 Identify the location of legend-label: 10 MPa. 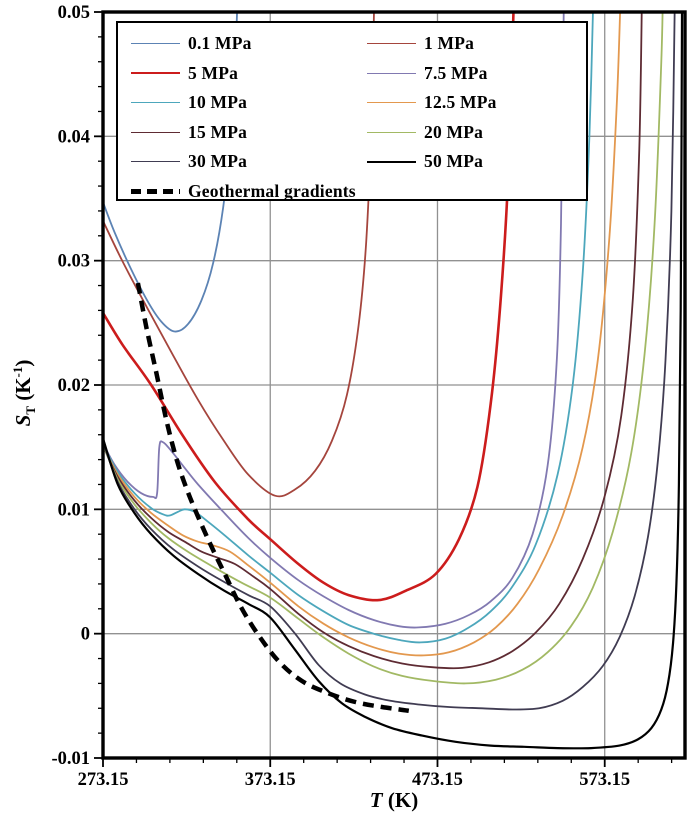
(218, 102).